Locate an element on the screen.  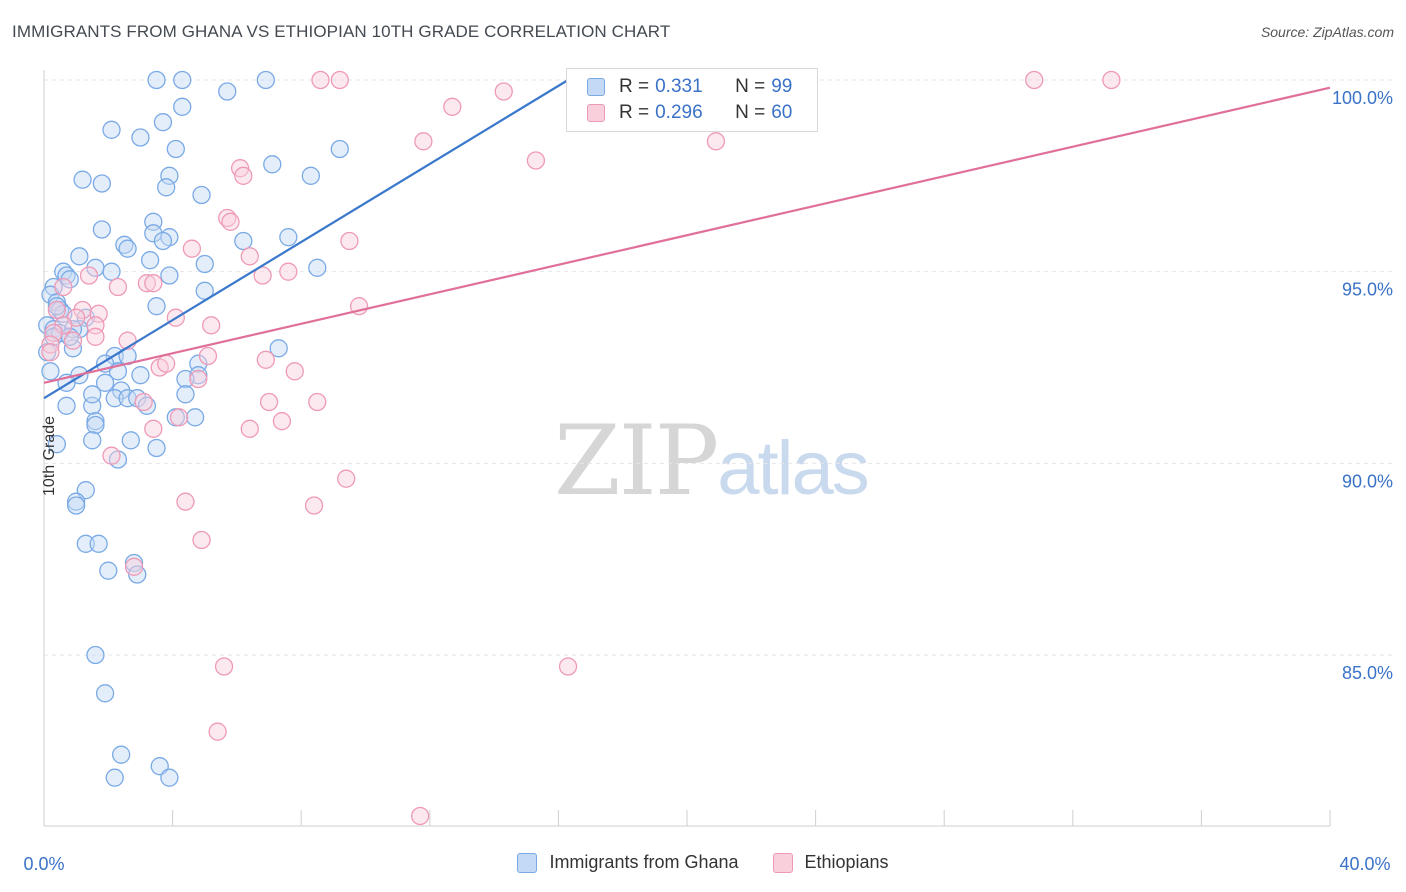
legend-n-value: 60 is located at coordinates (782, 112).